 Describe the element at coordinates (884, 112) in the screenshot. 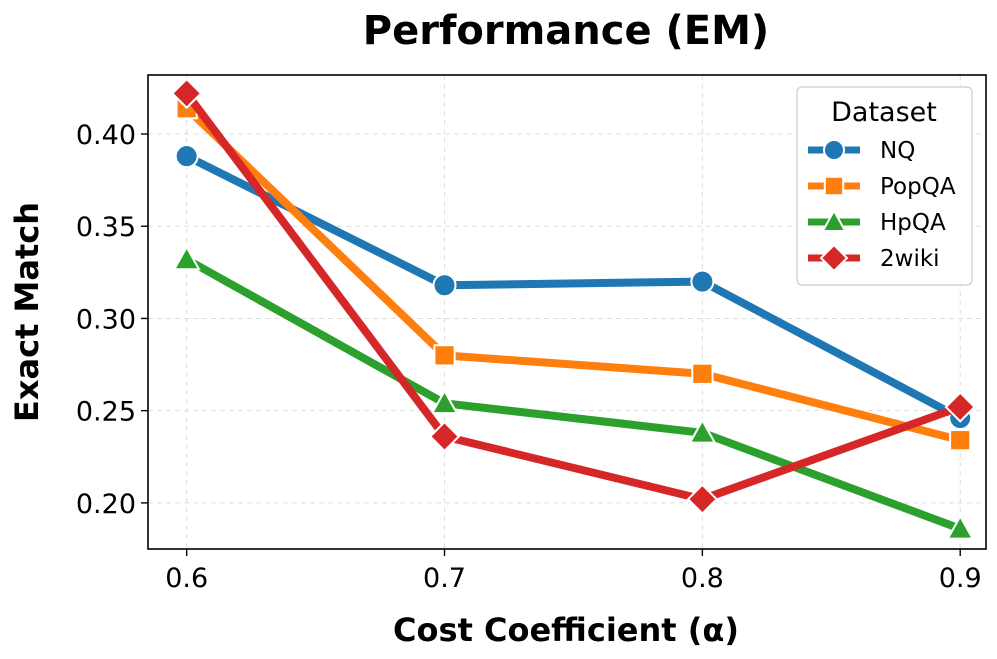

I see `legend-title: Dataset` at that location.